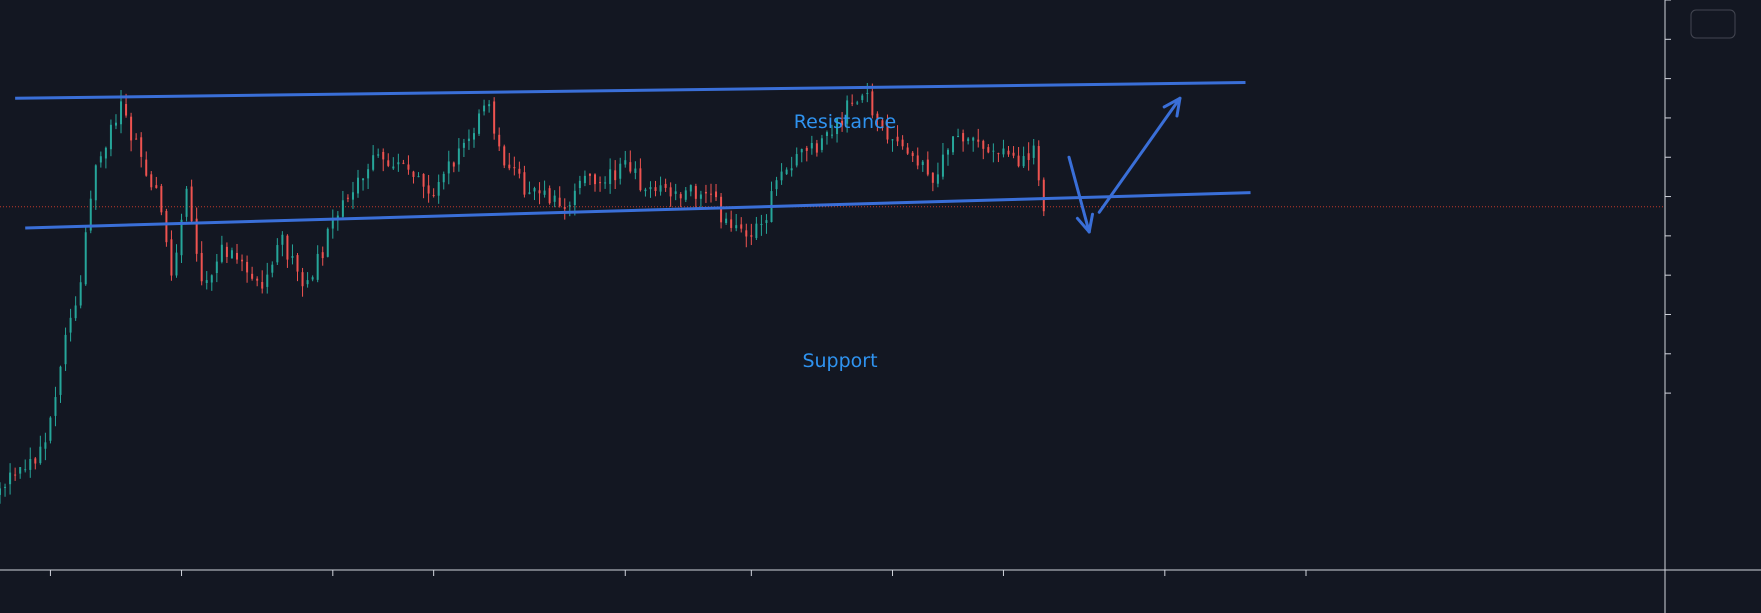 The image size is (1761, 613). I want to click on down-arrow, so click(1081, 194).